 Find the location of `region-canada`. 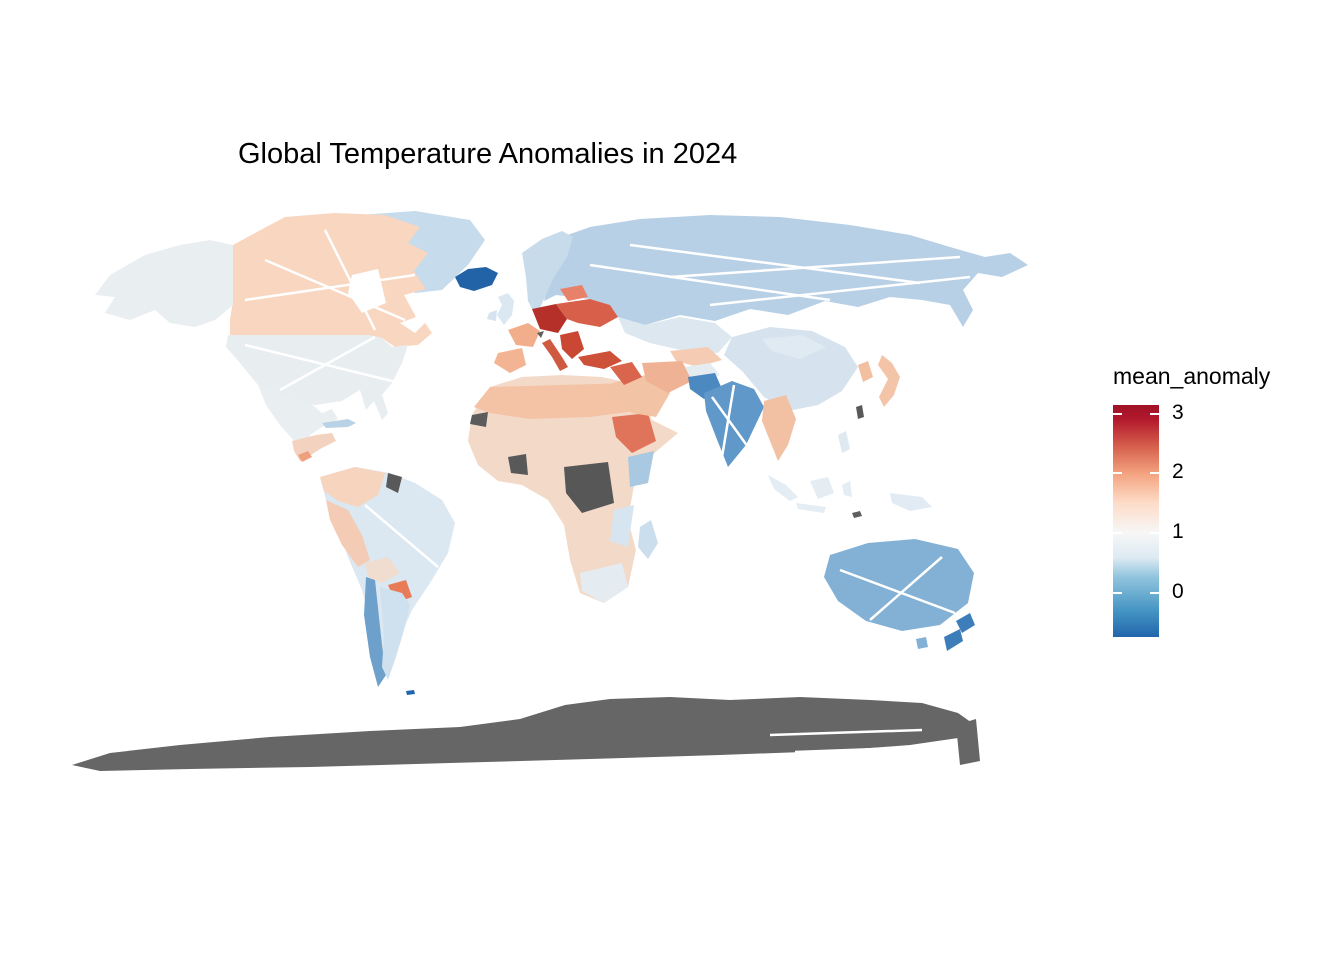

region-canada is located at coordinates (331, 280).